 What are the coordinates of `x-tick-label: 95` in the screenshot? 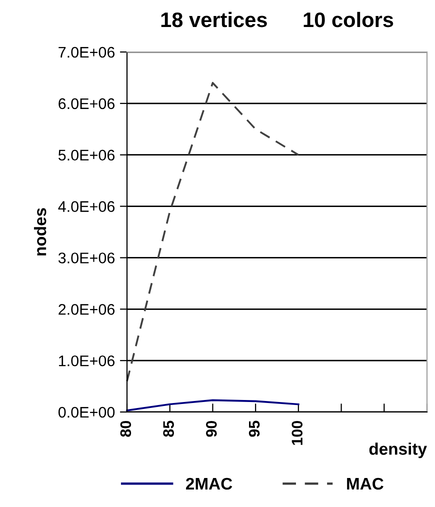 It's located at (254, 428).